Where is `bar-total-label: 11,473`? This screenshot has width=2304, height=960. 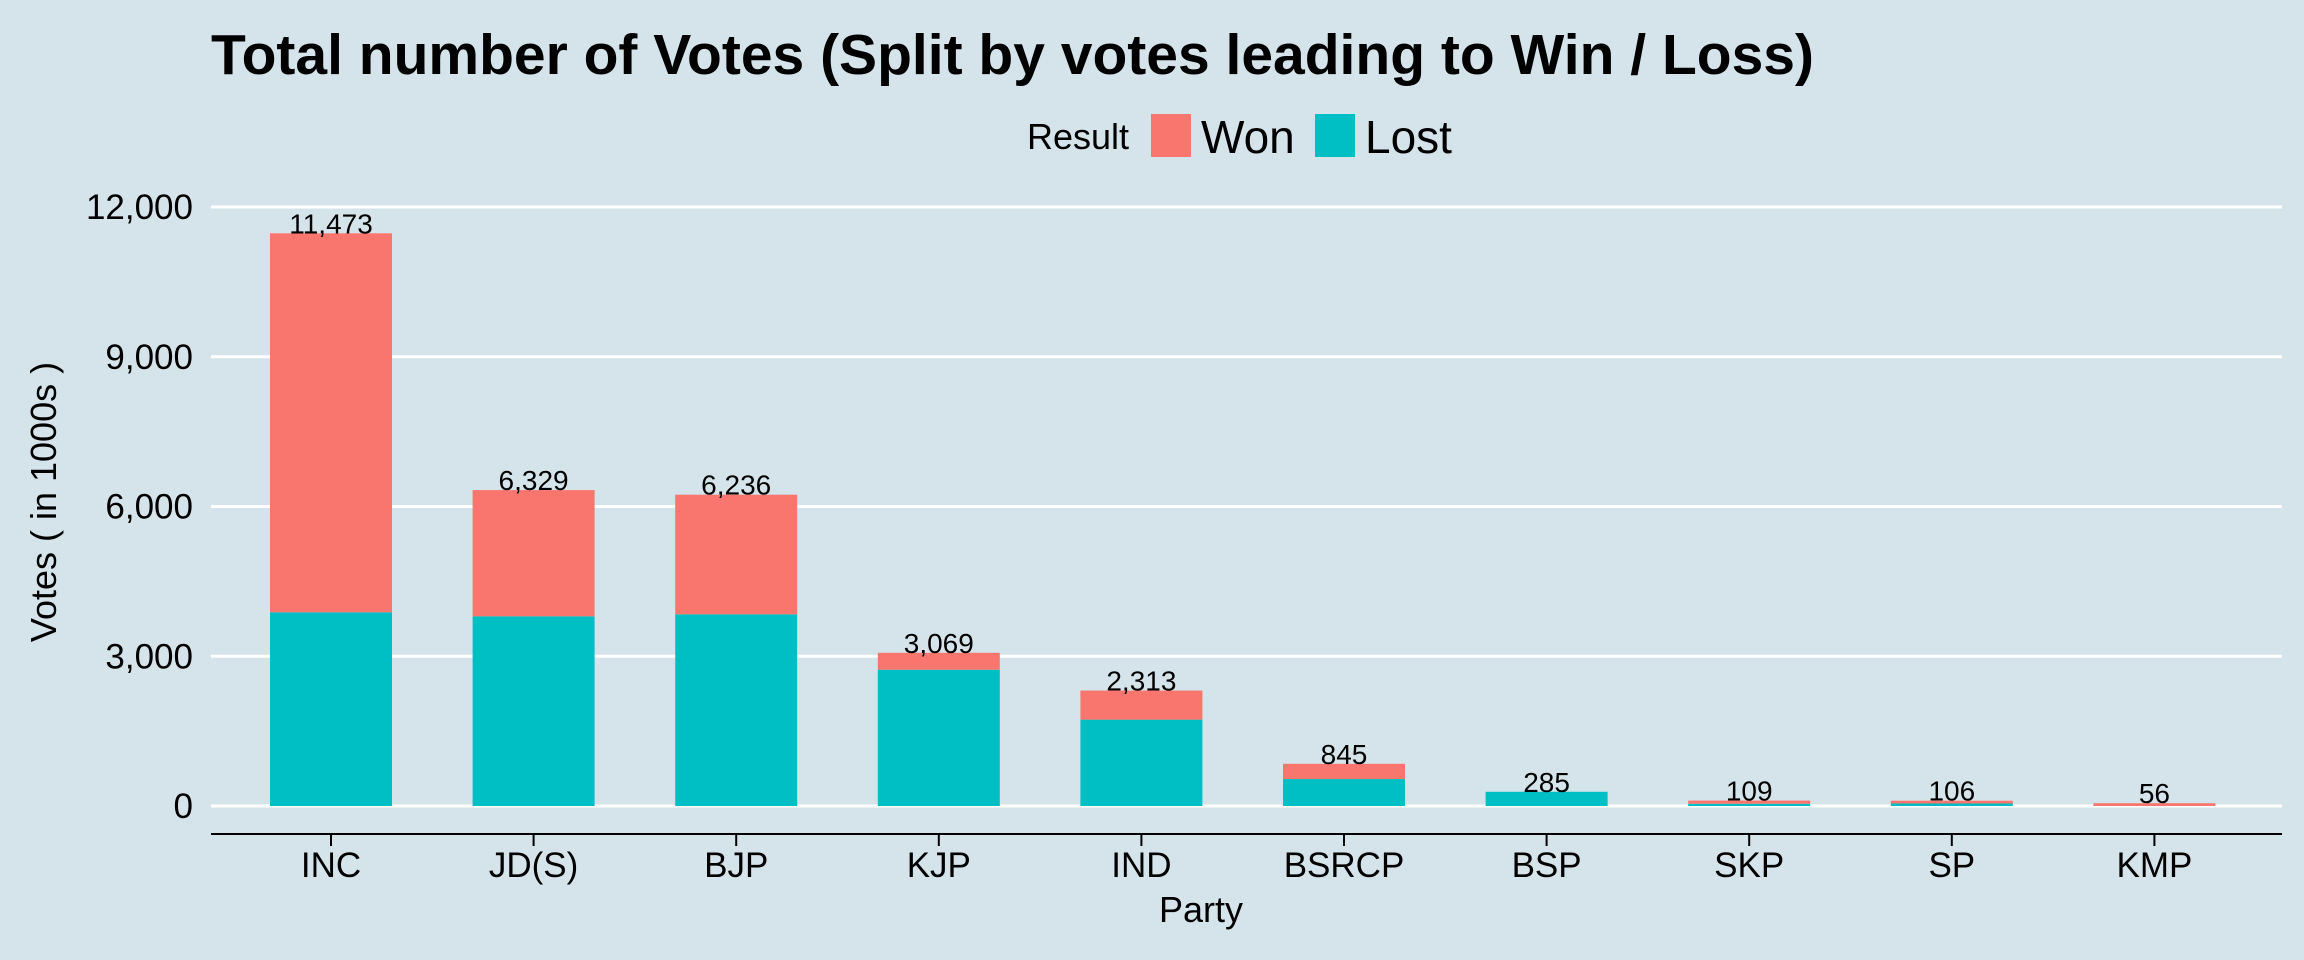 bar-total-label: 11,473 is located at coordinates (331, 223).